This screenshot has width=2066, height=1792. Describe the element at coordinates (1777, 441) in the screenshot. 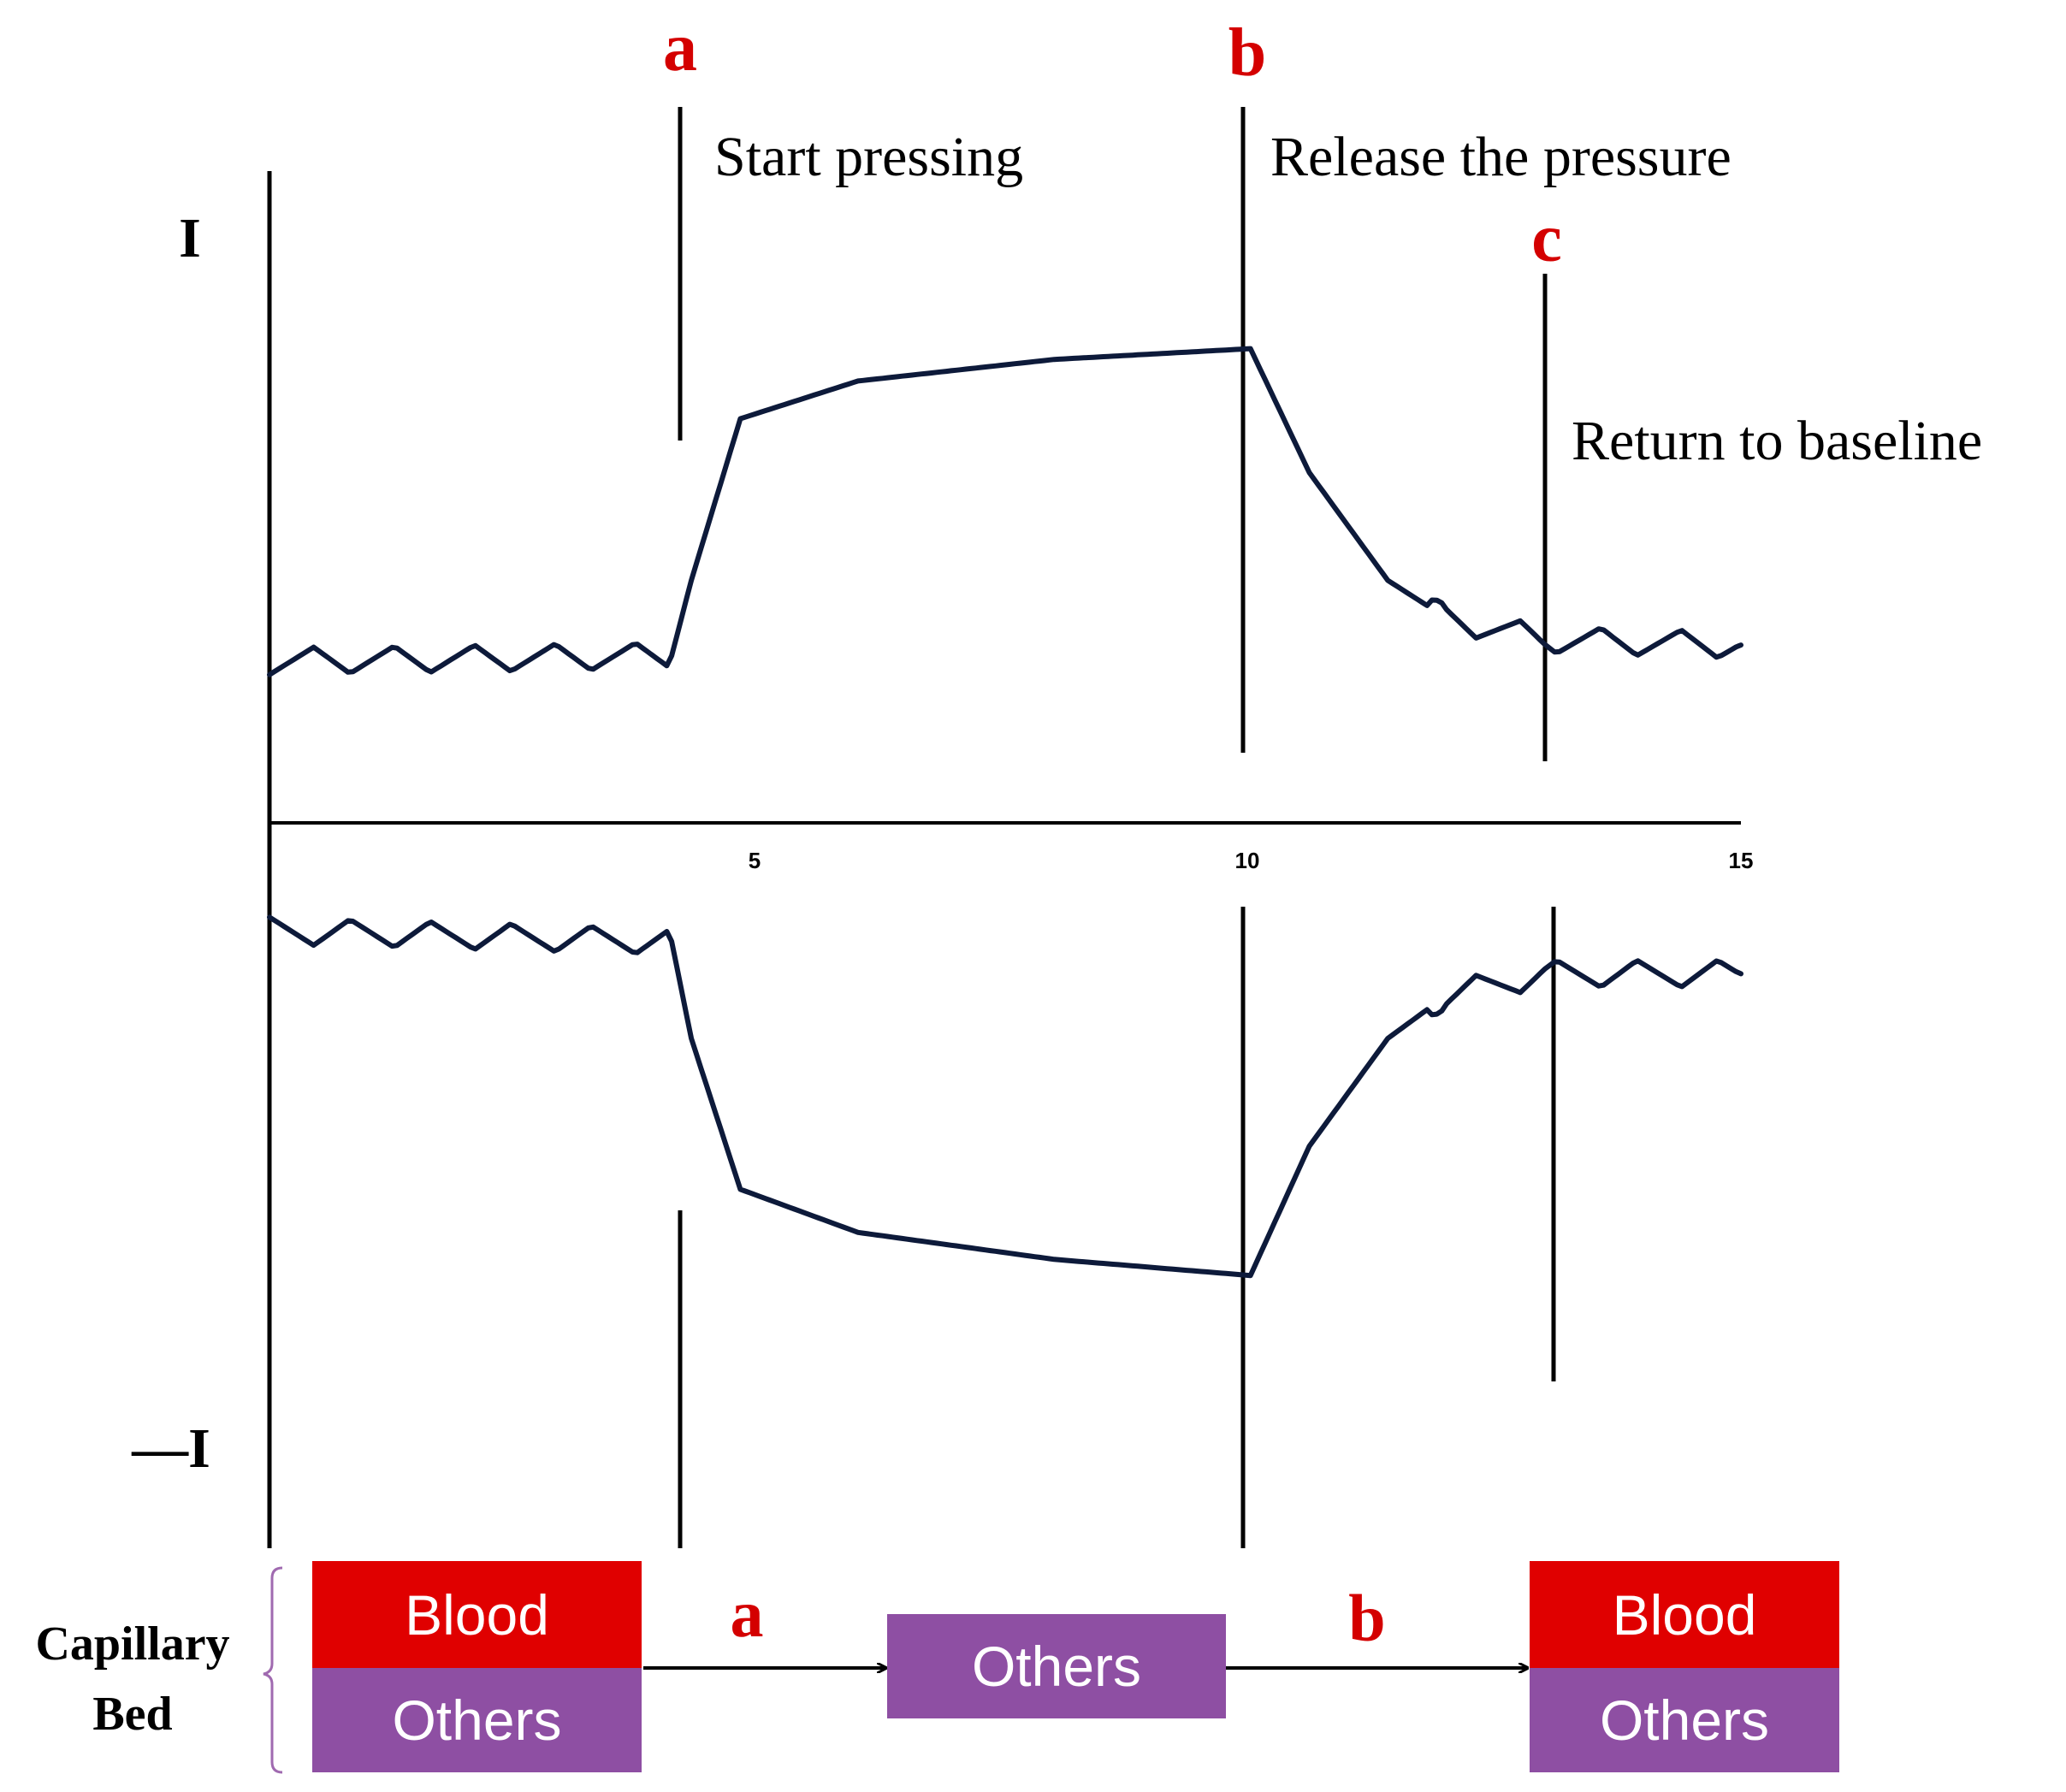

I see `event-c-text: Return to baseline` at that location.